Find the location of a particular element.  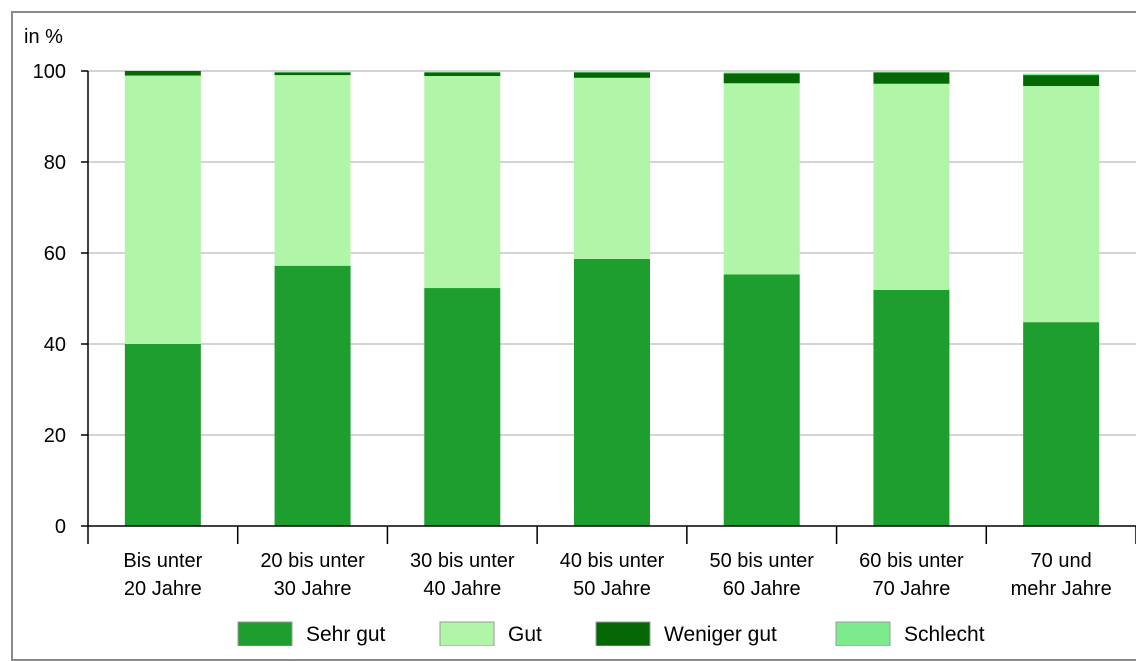

y-tick-label: 60 is located at coordinates (55, 254).